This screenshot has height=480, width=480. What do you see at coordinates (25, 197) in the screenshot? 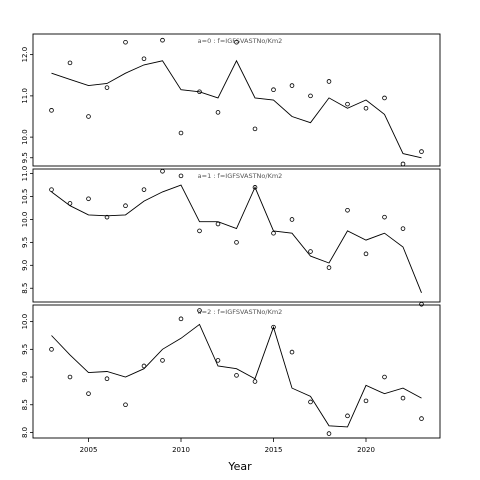
I see `y-tick-label: 10.5` at bounding box center [25, 197].